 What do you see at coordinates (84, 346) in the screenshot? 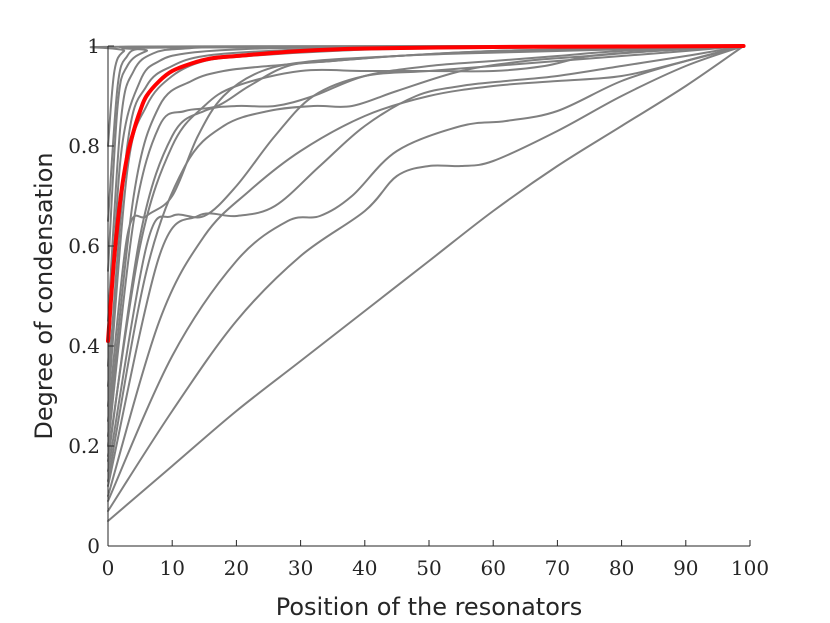
I see `y-tick-label: 0.4` at bounding box center [84, 346].